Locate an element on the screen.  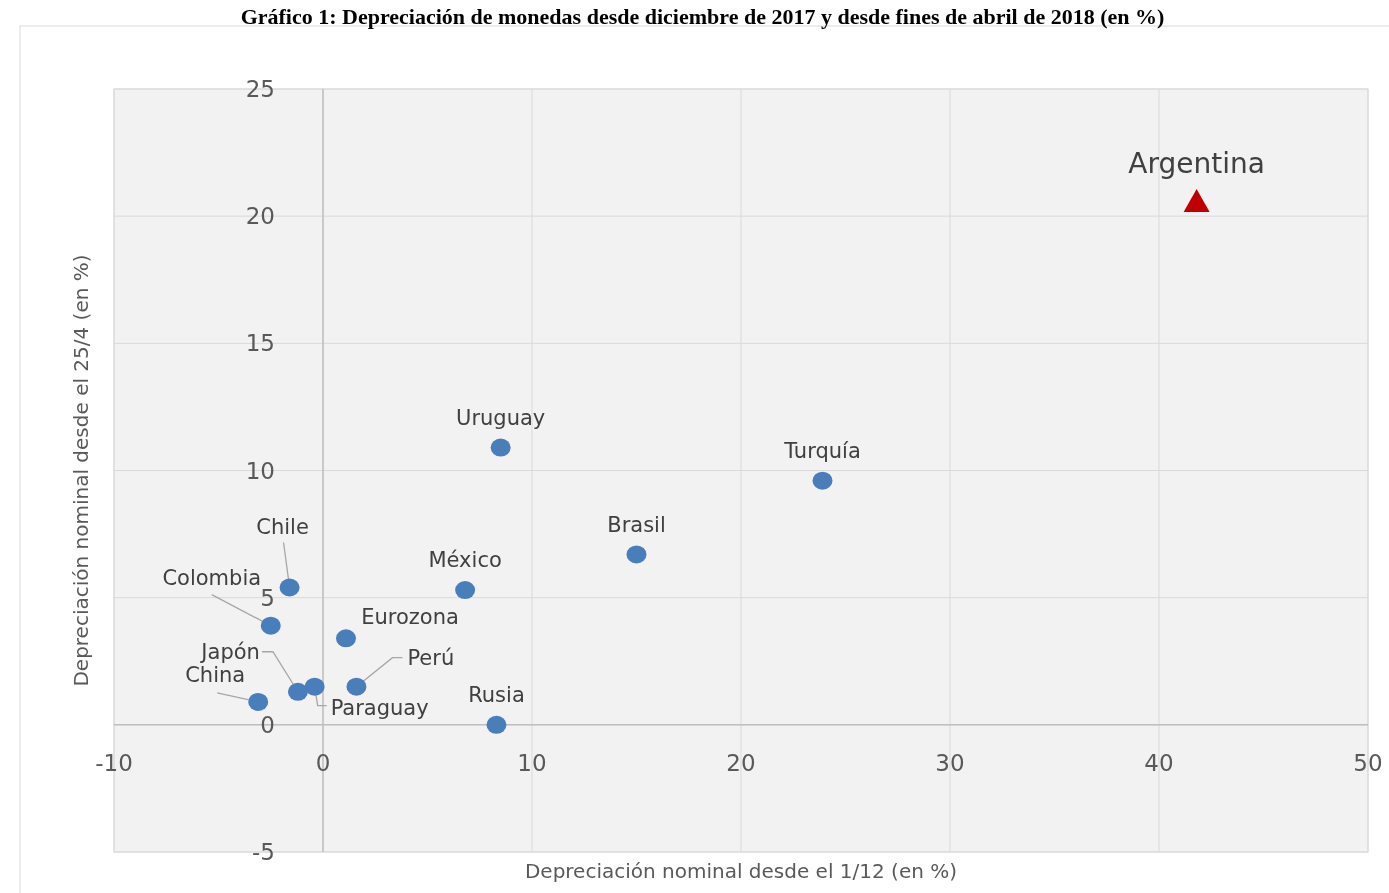
annotation: Perú is located at coordinates (431, 658).